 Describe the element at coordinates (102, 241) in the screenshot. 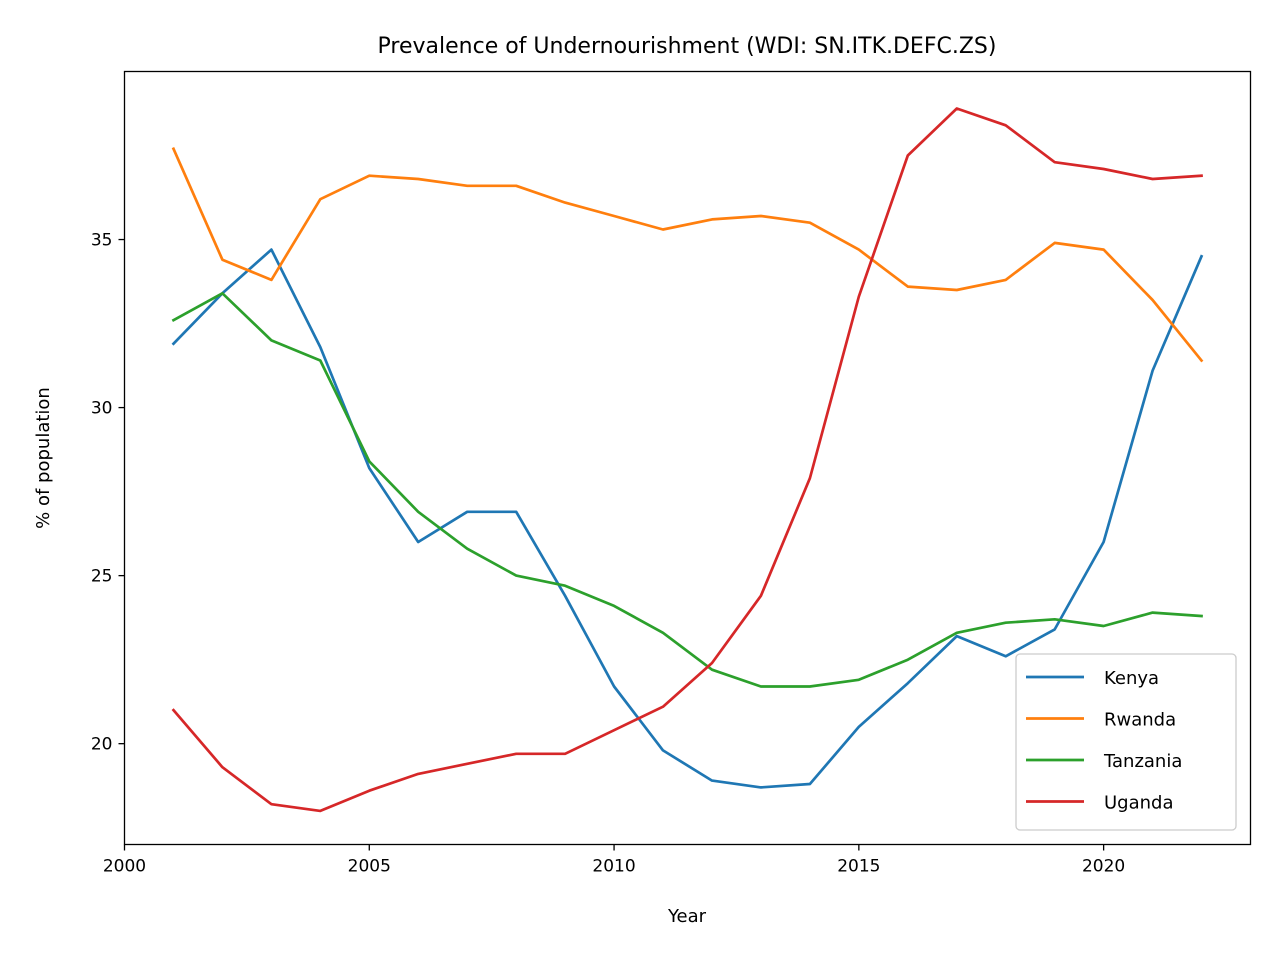

I see `y-tick-label: 35` at that location.